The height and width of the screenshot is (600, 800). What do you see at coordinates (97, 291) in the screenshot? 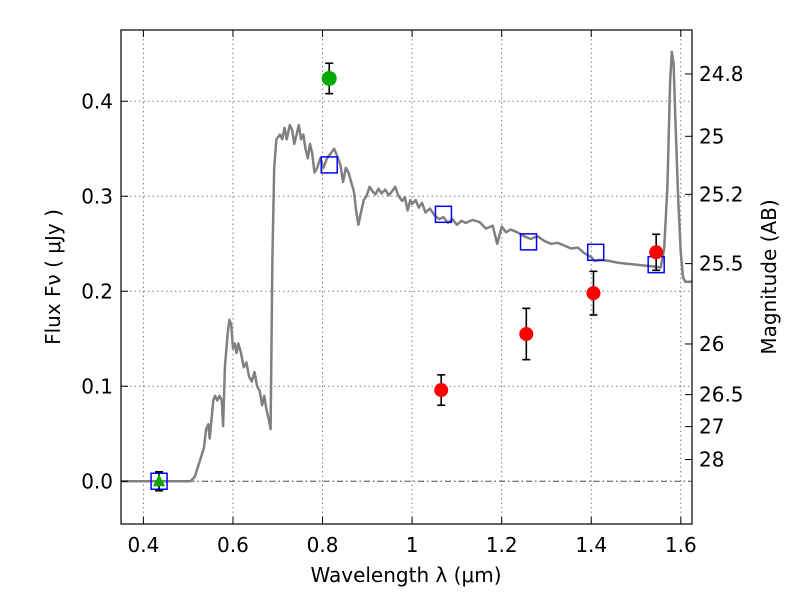
I see `y-tick-label: 0.2` at bounding box center [97, 291].